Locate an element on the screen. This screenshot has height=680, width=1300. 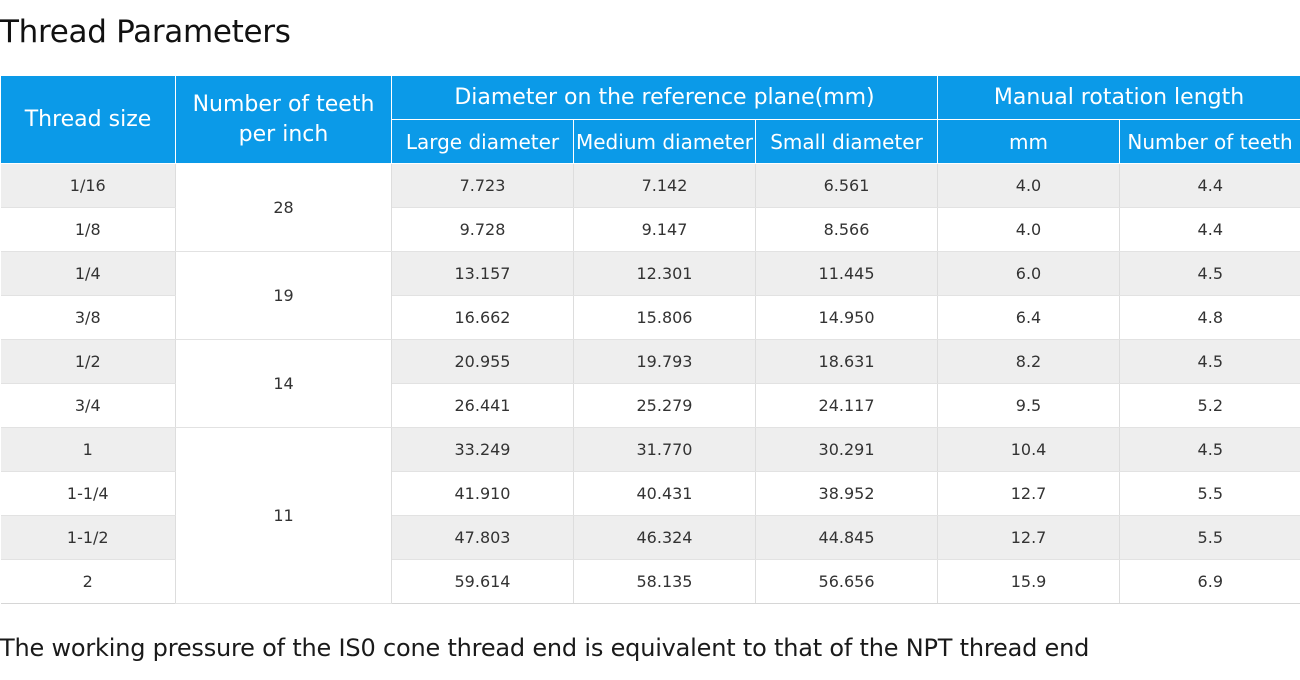
cell-thread-size: 1/16 is located at coordinates (88, 185).